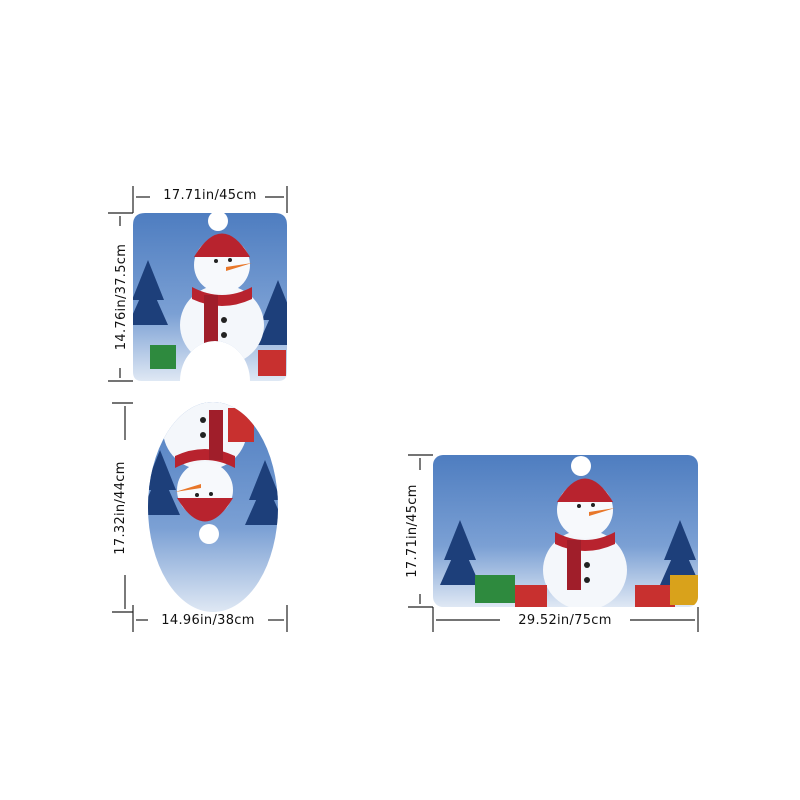 This screenshot has height=800, width=800. I want to click on svg-text: 17.32in/44cm, so click(120, 507).